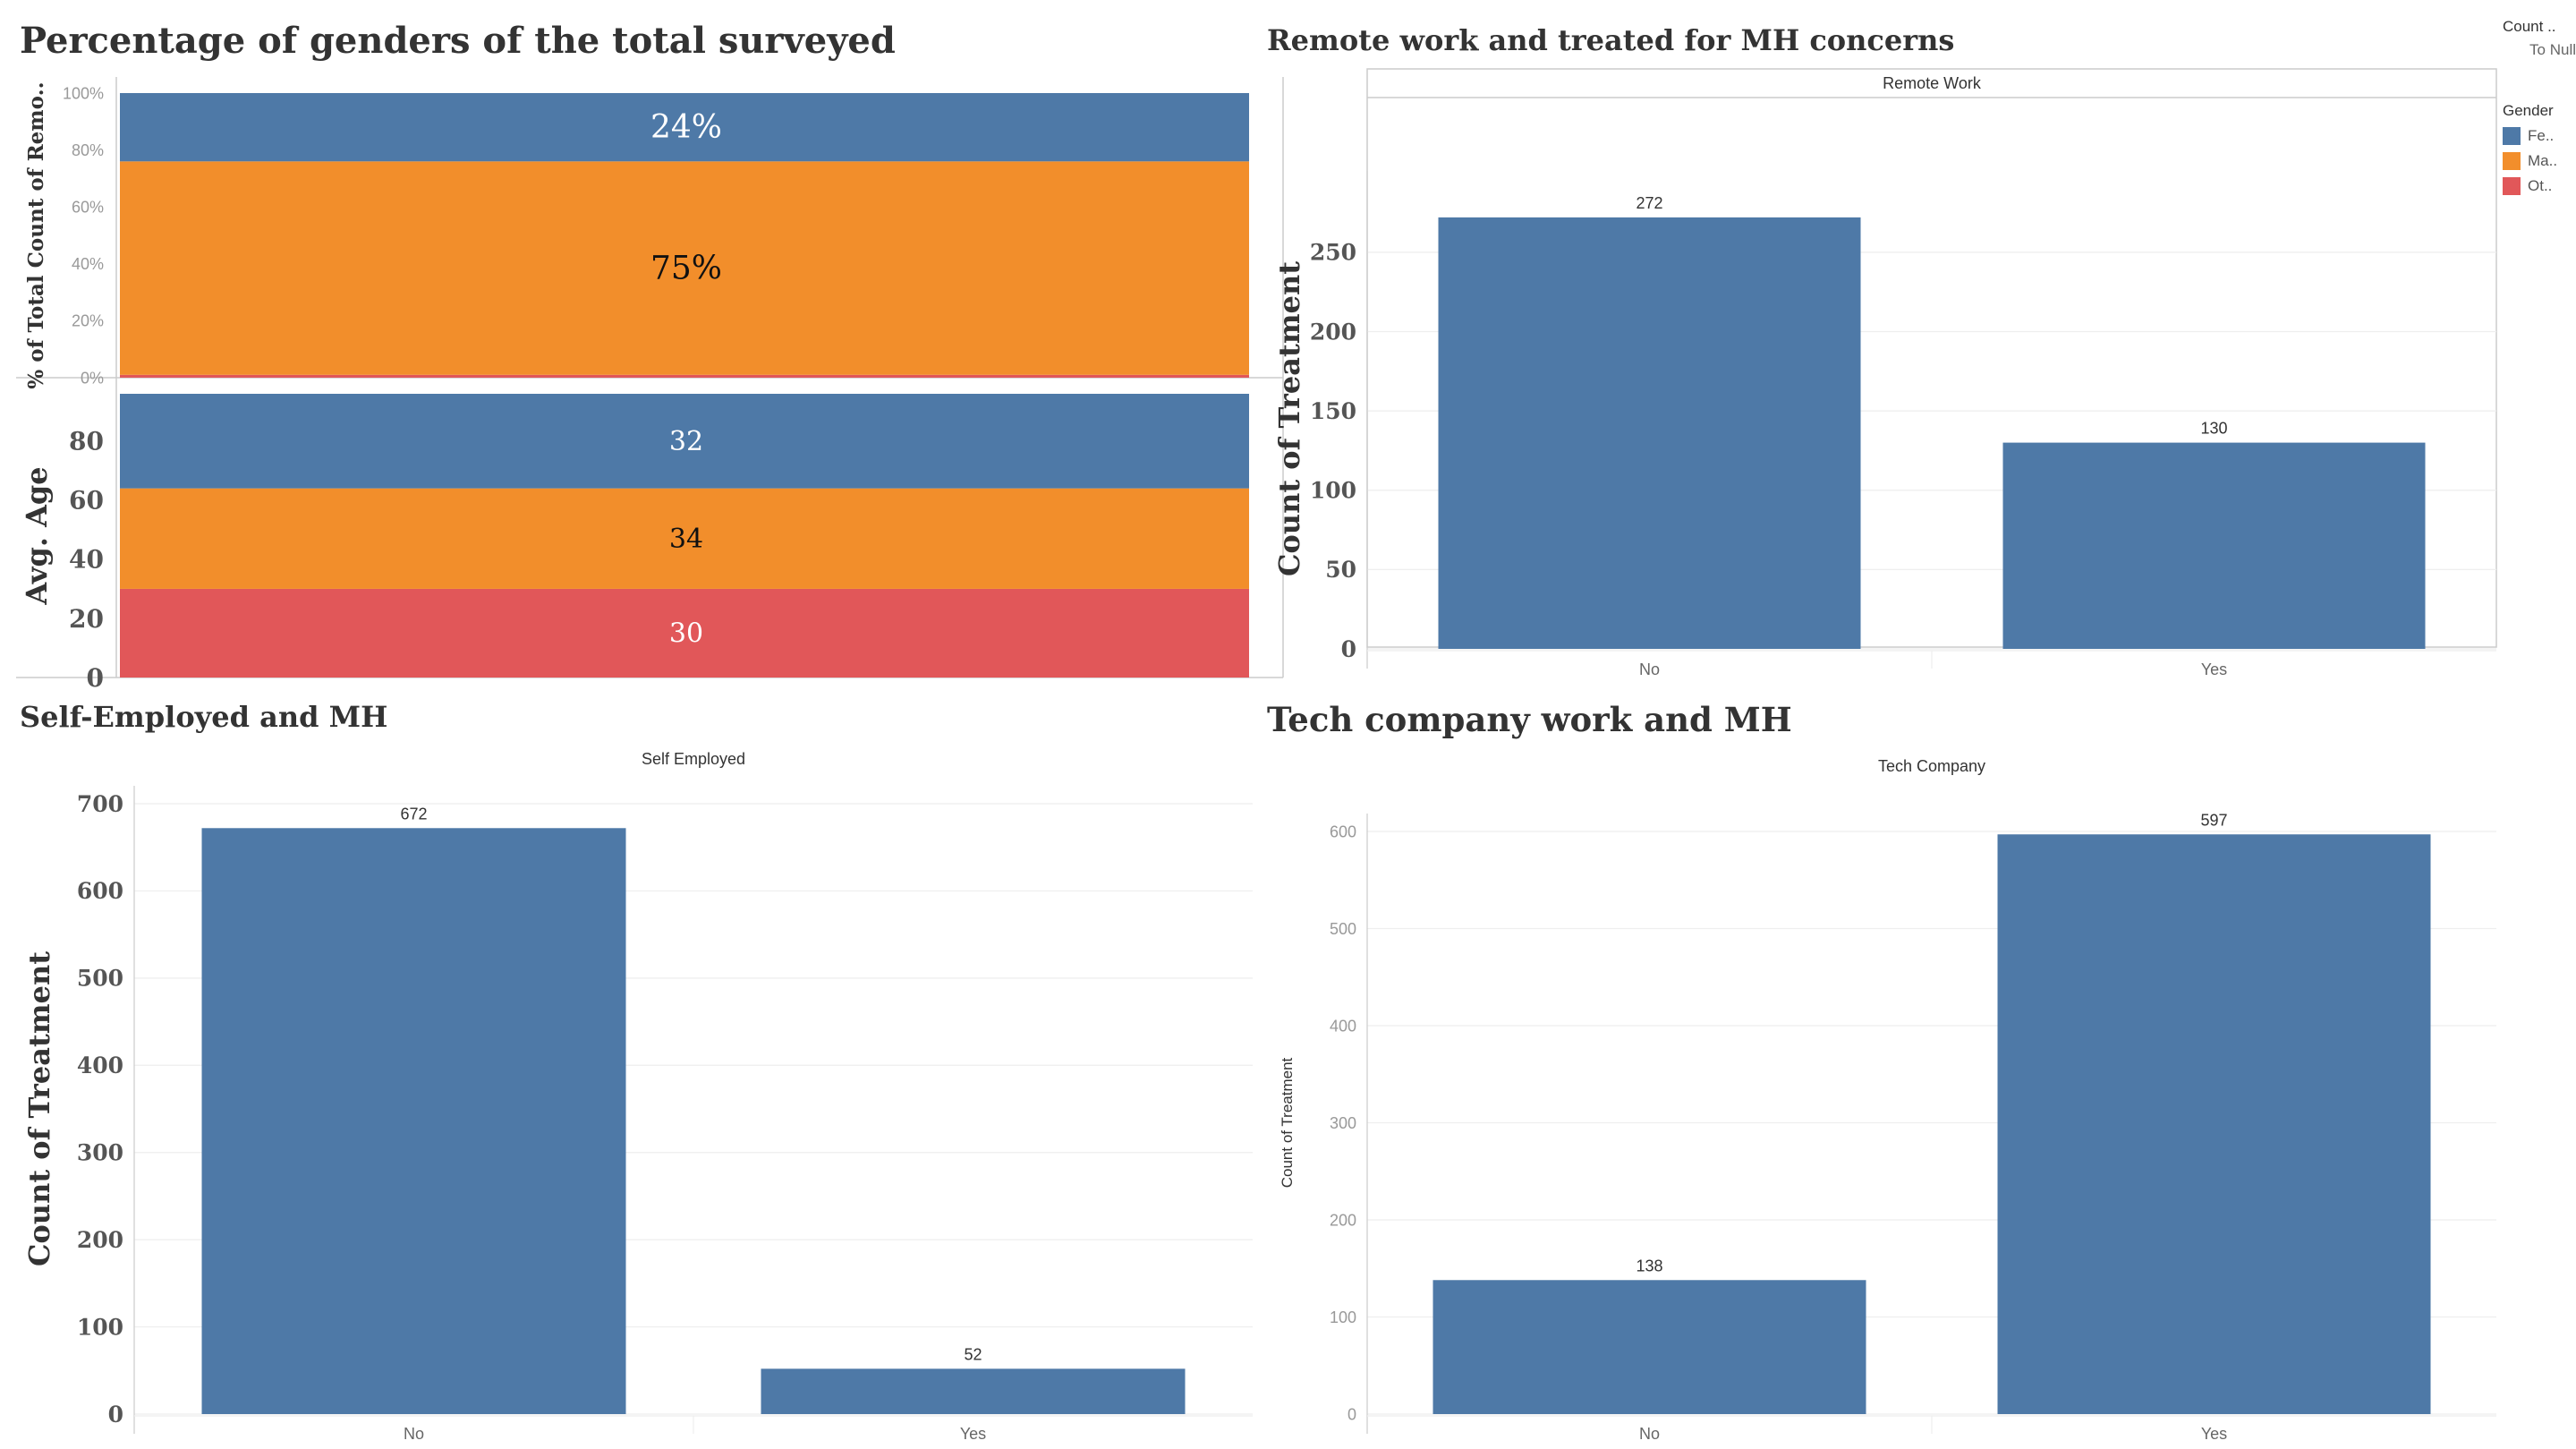  I want to click on y-tick-label: 50, so click(1340, 570).